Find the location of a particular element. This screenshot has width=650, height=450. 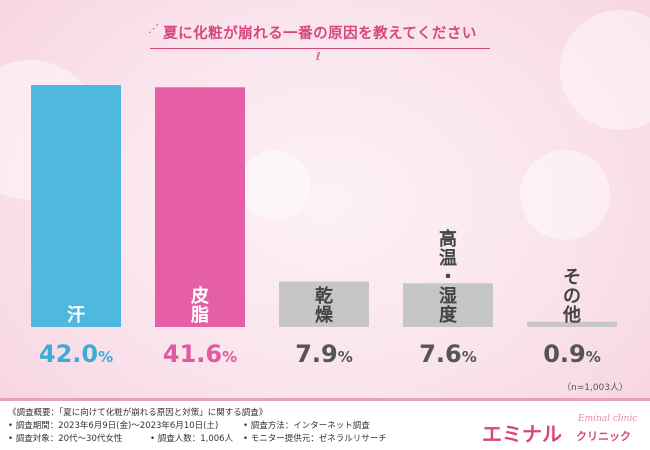

survey-overview: 《調査概要：「夏に向けて化粧が崩れる原因と対策」に関する調査》 is located at coordinates (138, 413).